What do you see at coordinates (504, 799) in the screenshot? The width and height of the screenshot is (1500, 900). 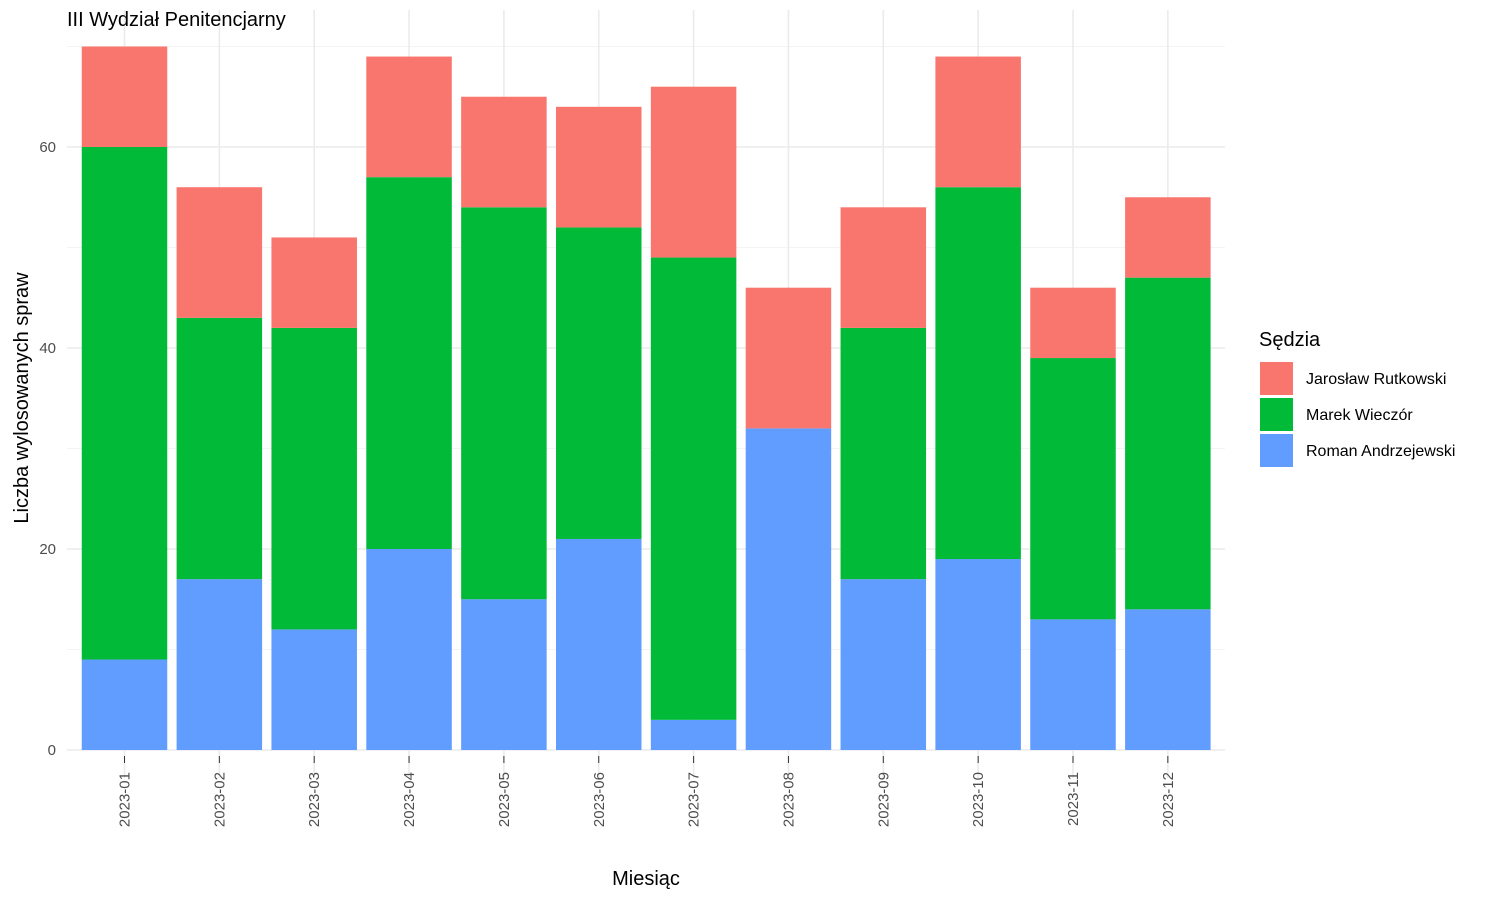 I see `x-tick-label: 2023-05` at bounding box center [504, 799].